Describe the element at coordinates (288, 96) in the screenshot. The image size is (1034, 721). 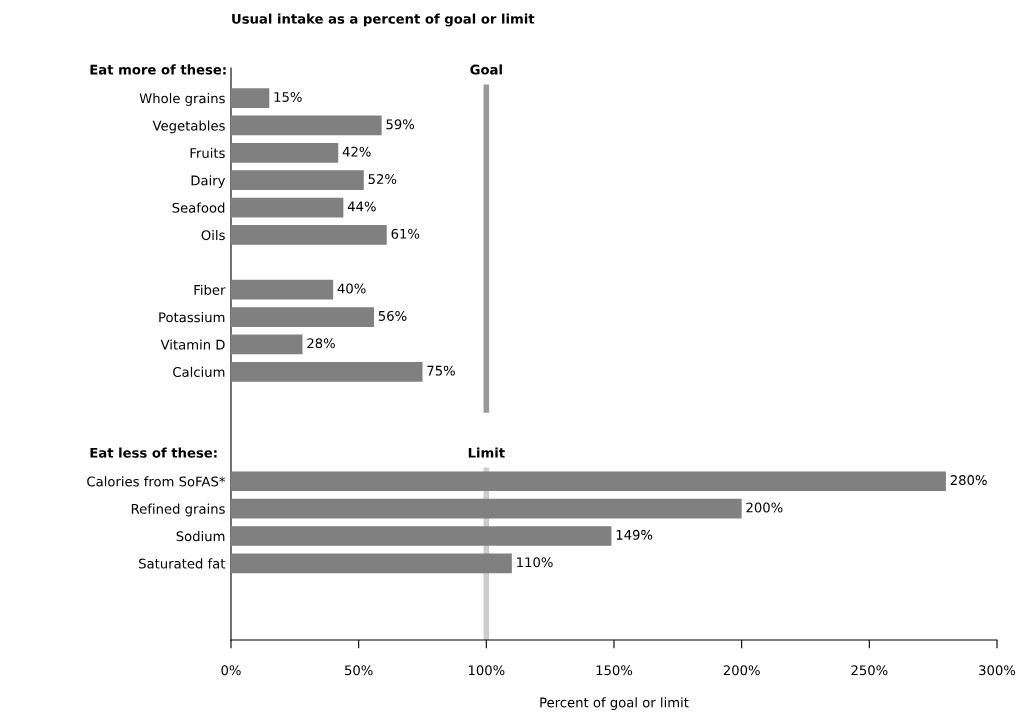
I see `data-label: 15%` at that location.